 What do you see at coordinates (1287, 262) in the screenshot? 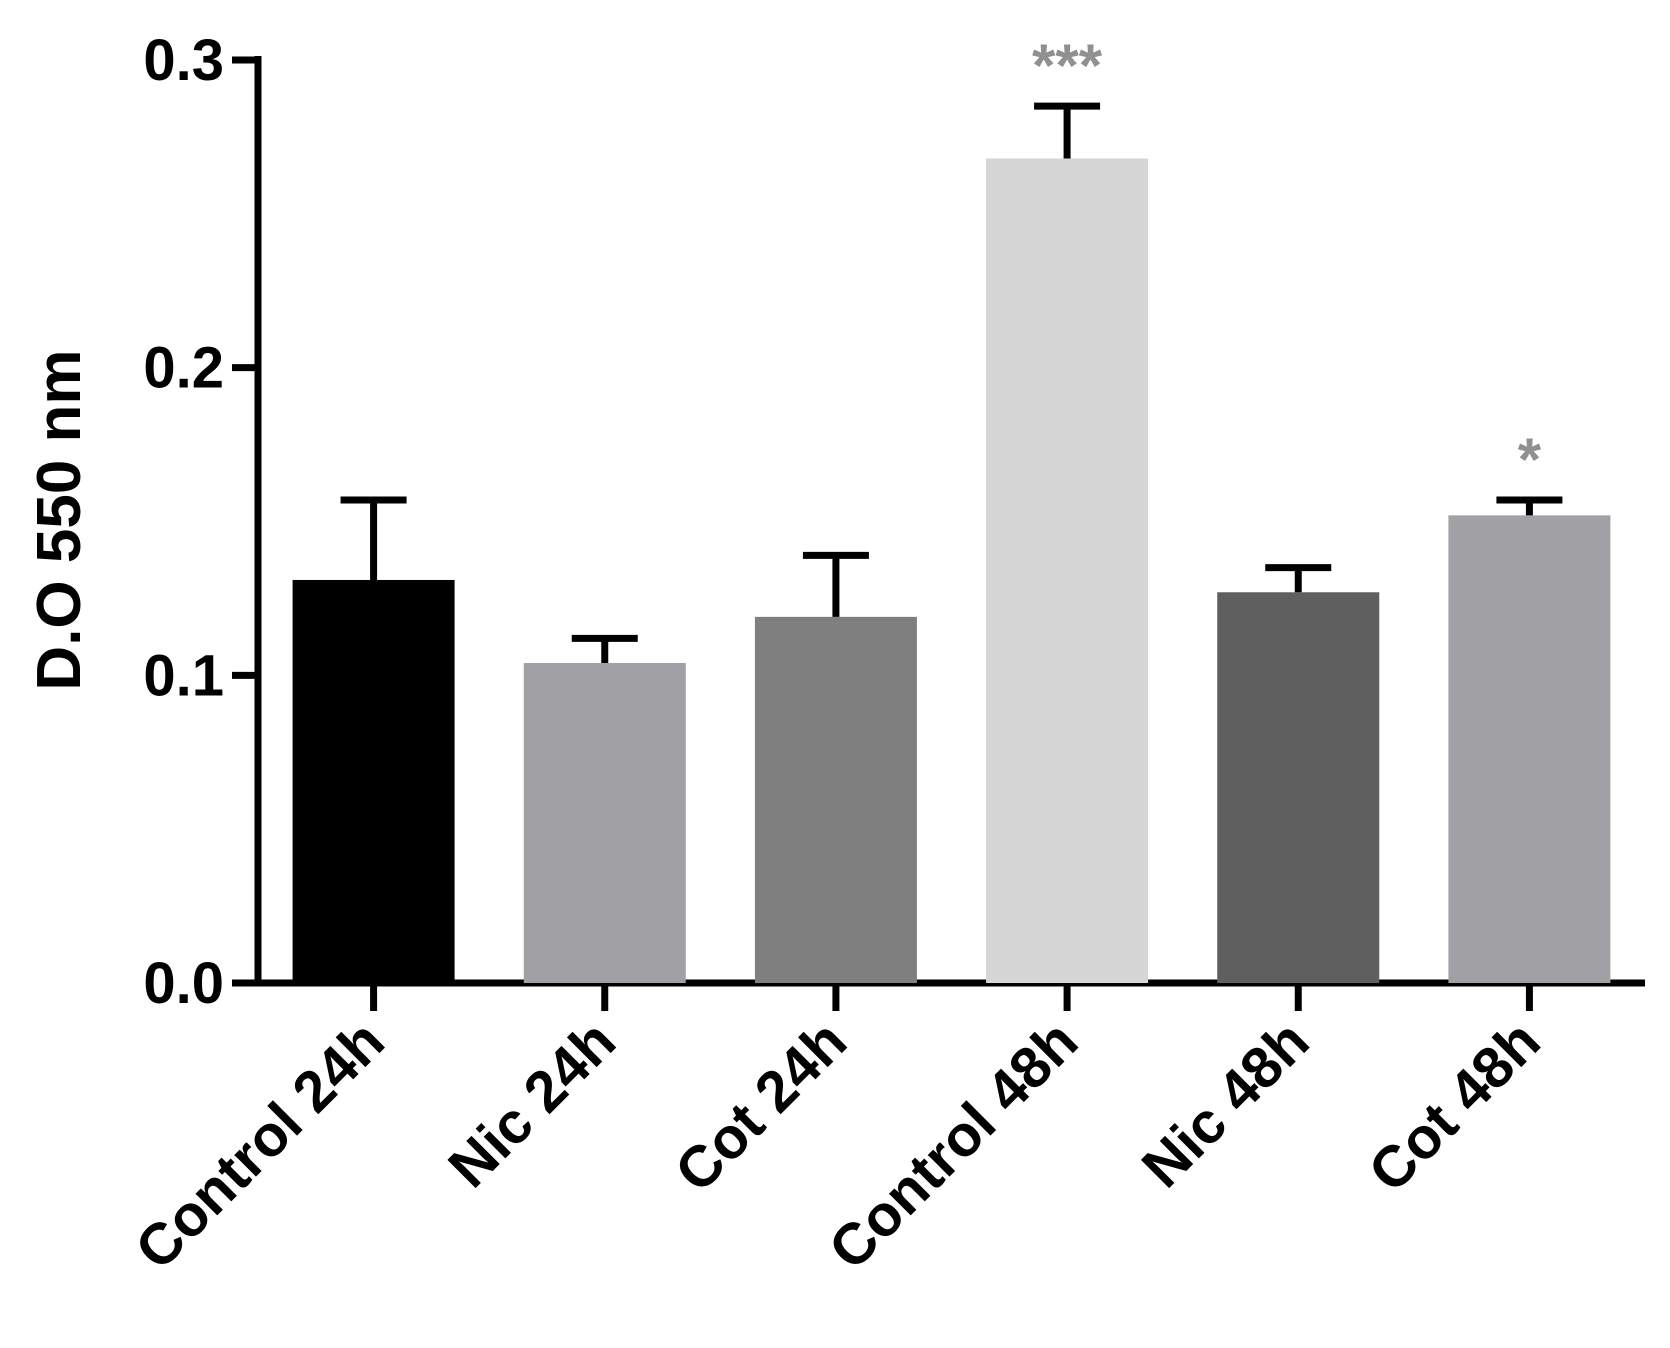
I see `chart-significance-markers: ****` at bounding box center [1287, 262].